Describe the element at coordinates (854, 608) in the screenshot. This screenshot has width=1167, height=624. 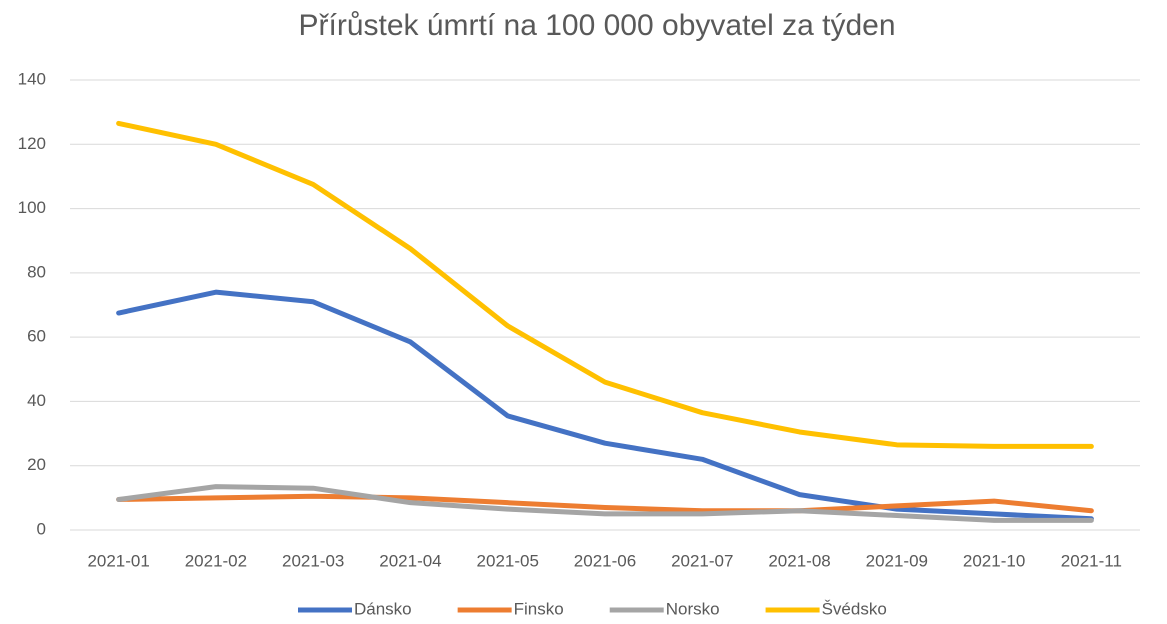
I see `legend-label: Švédsko` at that location.